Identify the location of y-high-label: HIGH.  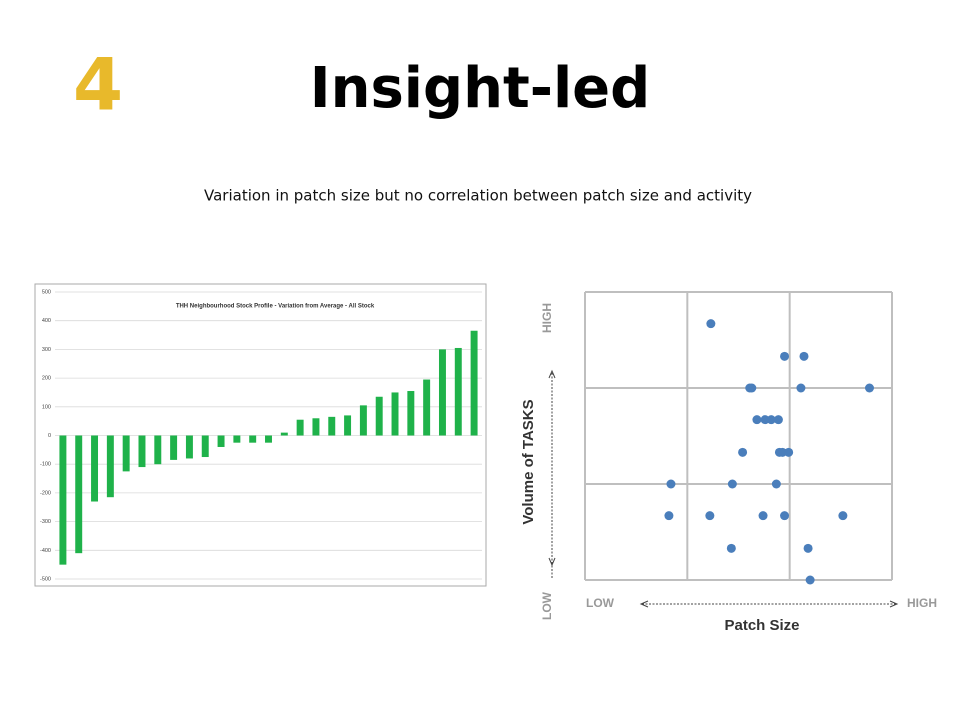
(547, 318).